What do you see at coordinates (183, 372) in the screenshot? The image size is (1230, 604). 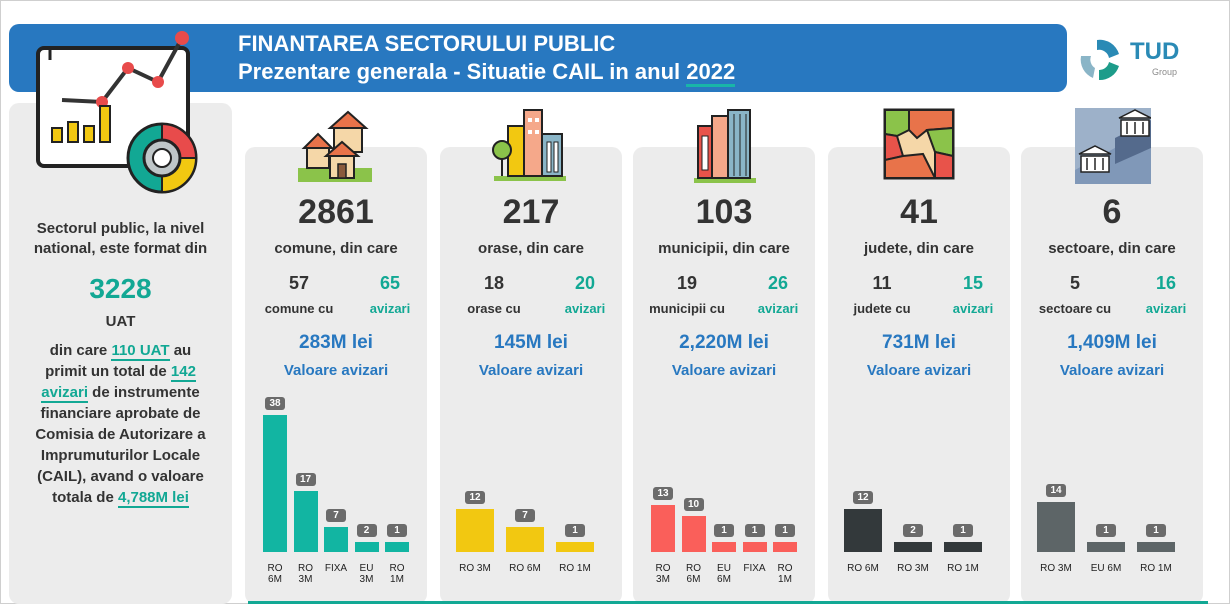 I see `avizari-count-highlight: 142` at bounding box center [183, 372].